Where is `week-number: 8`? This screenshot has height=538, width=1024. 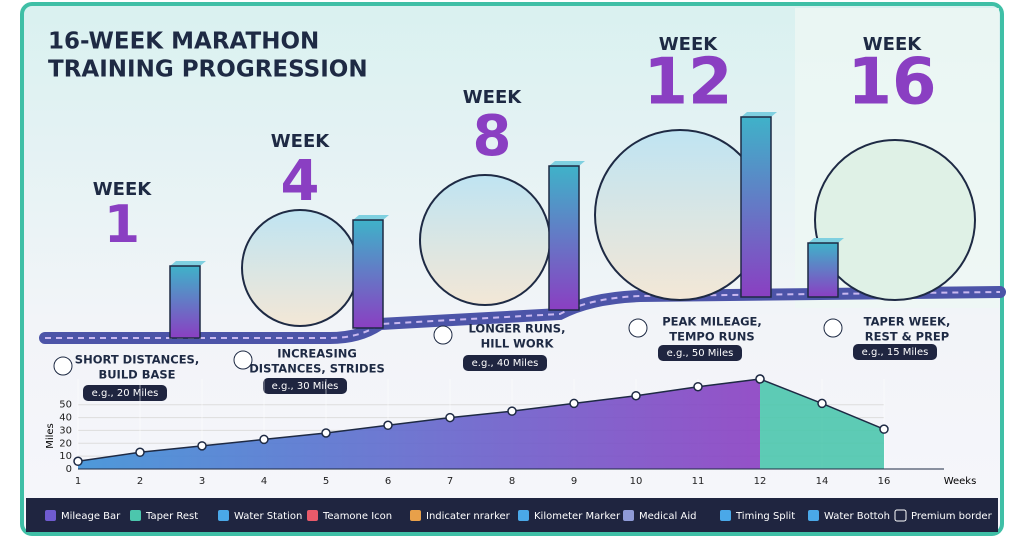
week-number: 8 is located at coordinates (492, 136).